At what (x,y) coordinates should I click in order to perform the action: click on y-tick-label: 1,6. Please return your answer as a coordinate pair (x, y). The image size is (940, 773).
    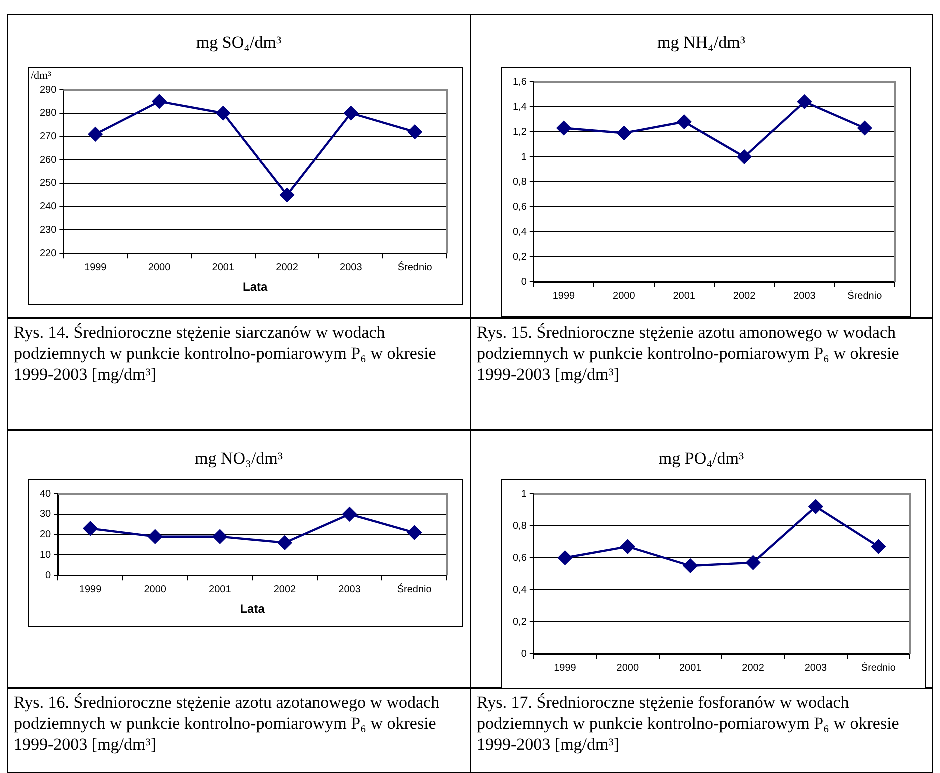
    Looking at the image, I should click on (520, 82).